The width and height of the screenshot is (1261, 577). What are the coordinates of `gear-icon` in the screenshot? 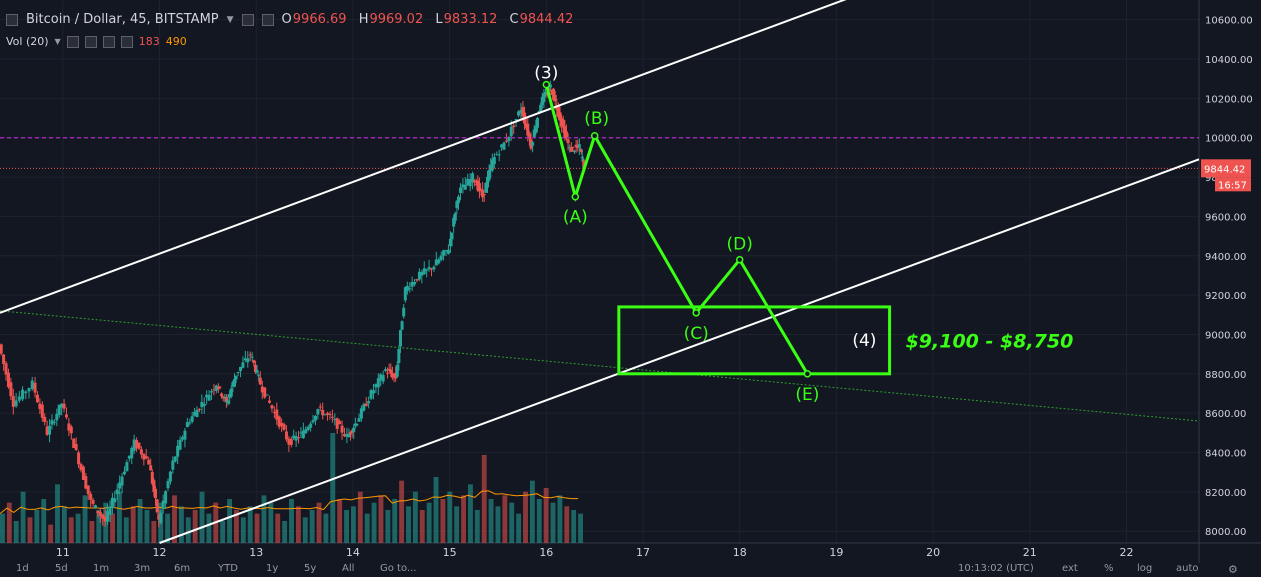 It's located at (90, 41).